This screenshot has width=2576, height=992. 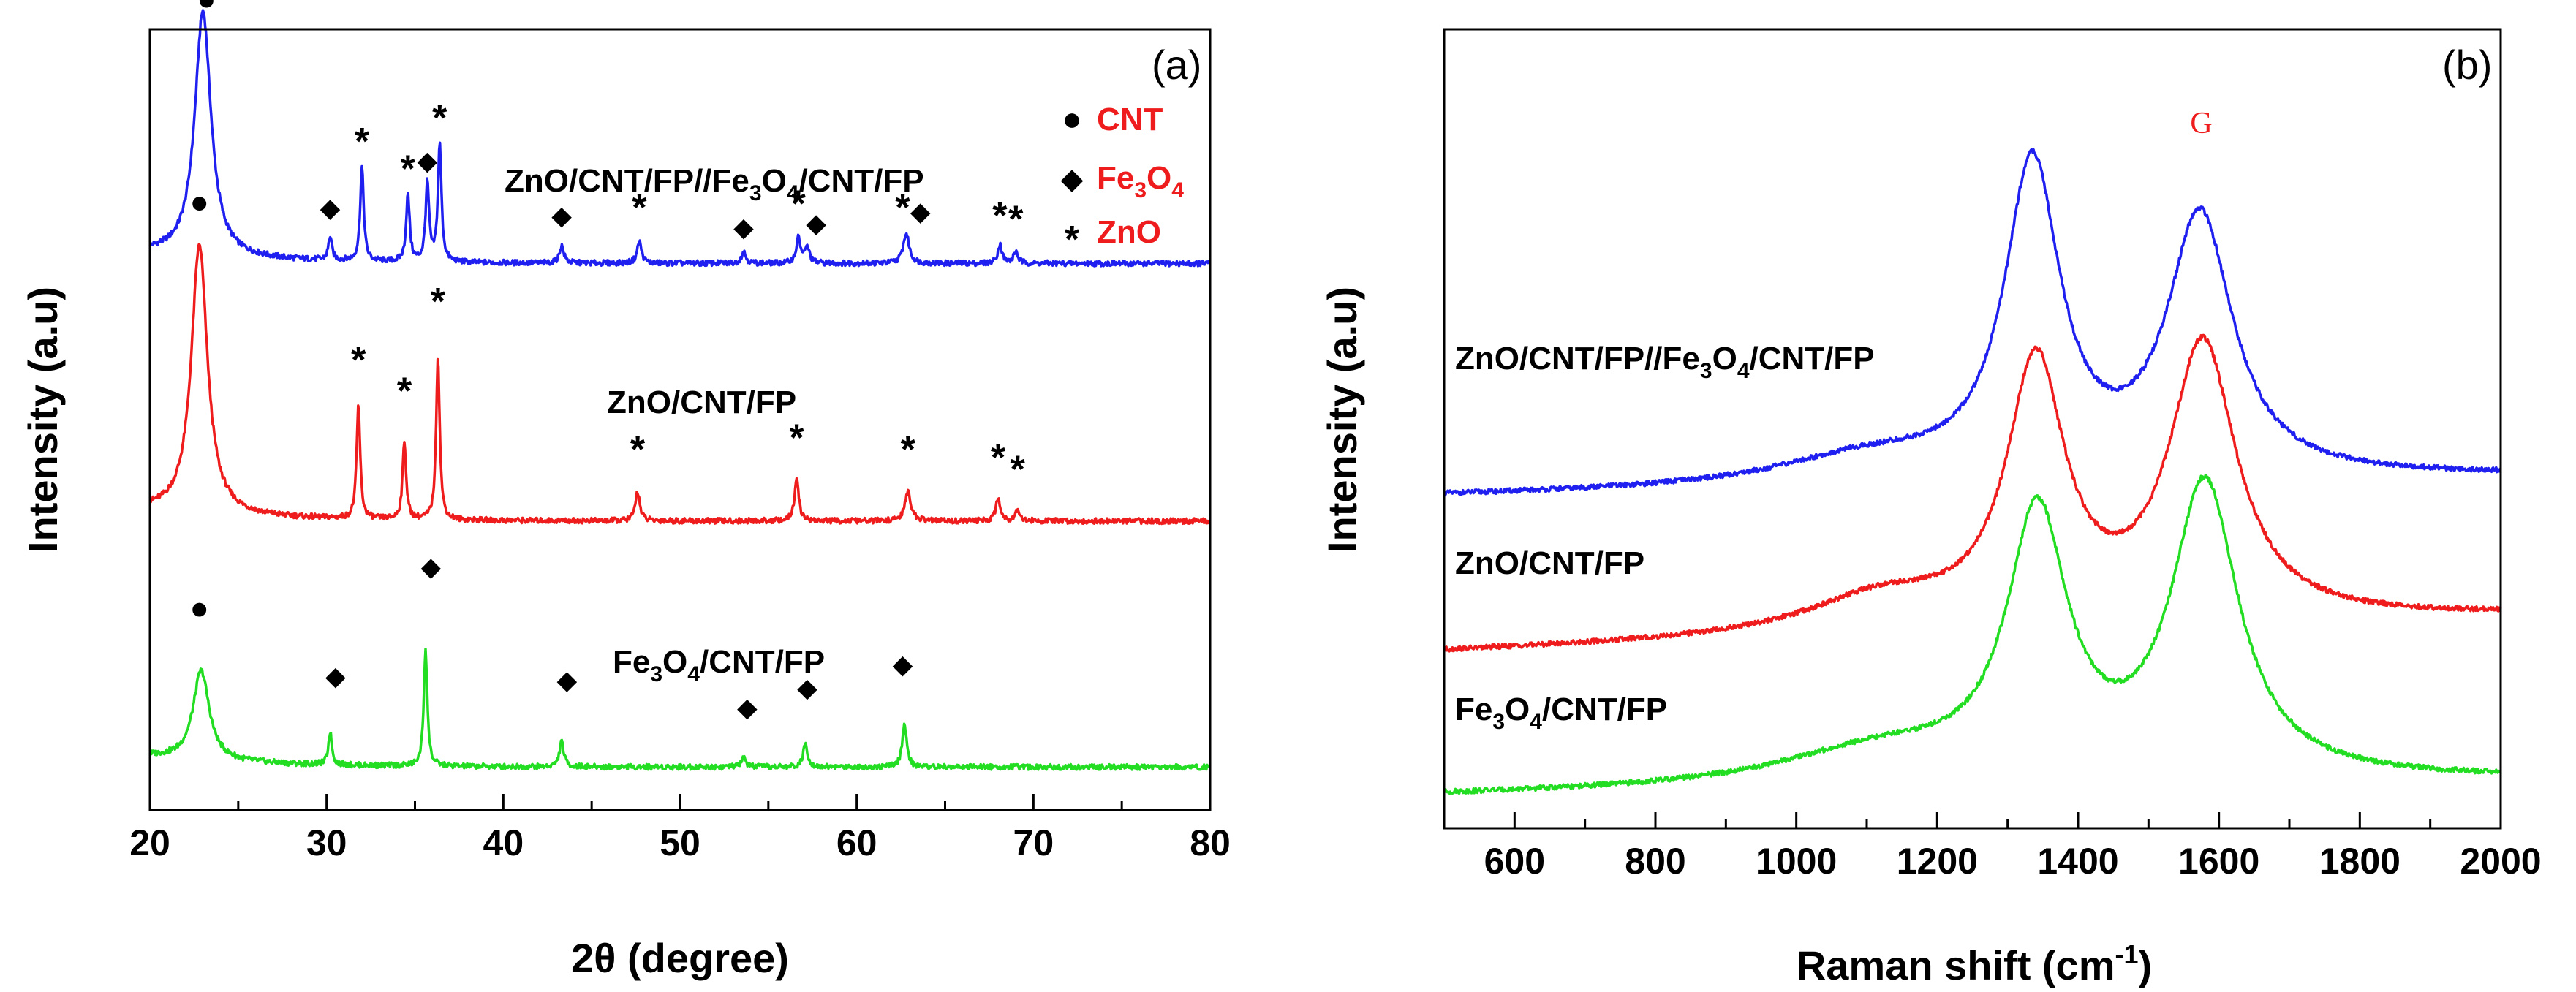 I want to click on raman-label-composite: ZnO/CNT/FP//Fe3O4/CNT/FP, so click(x=1665, y=362).